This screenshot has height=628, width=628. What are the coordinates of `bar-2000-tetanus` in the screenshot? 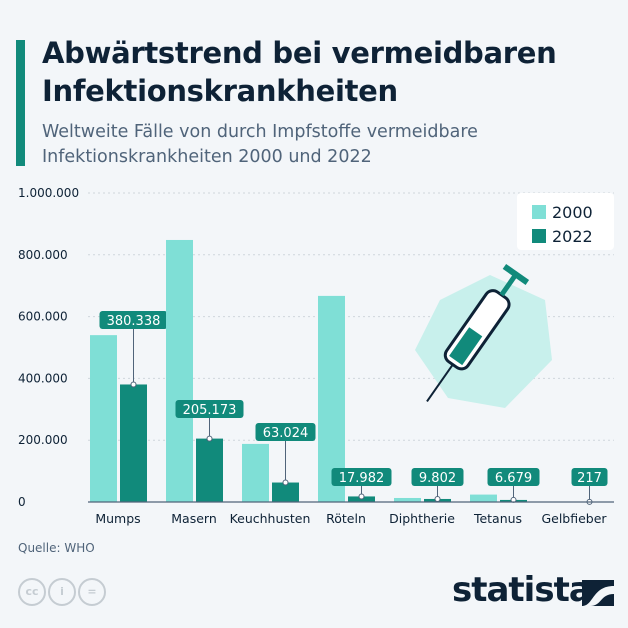 It's located at (483, 498).